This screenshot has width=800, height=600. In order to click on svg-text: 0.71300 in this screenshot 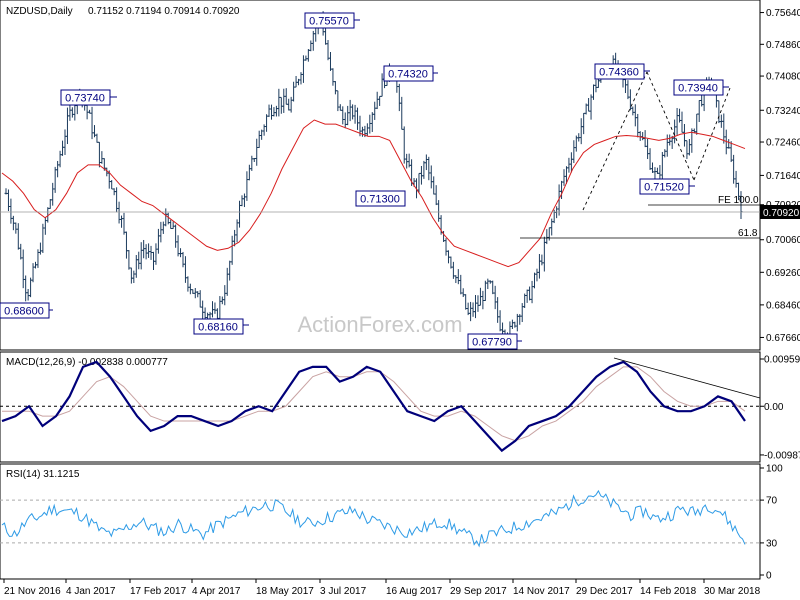, I will do `click(380, 200)`.